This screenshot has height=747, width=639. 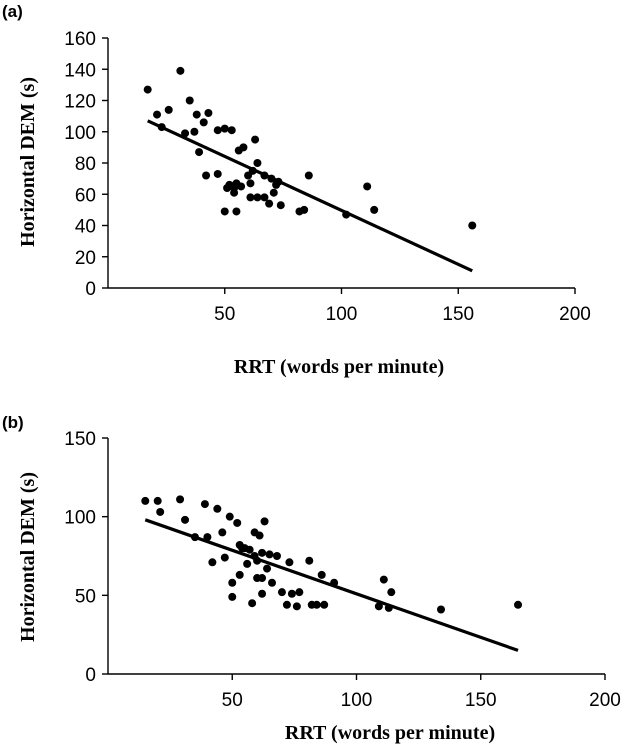 I want to click on y-tick-label: 50, so click(x=85, y=596).